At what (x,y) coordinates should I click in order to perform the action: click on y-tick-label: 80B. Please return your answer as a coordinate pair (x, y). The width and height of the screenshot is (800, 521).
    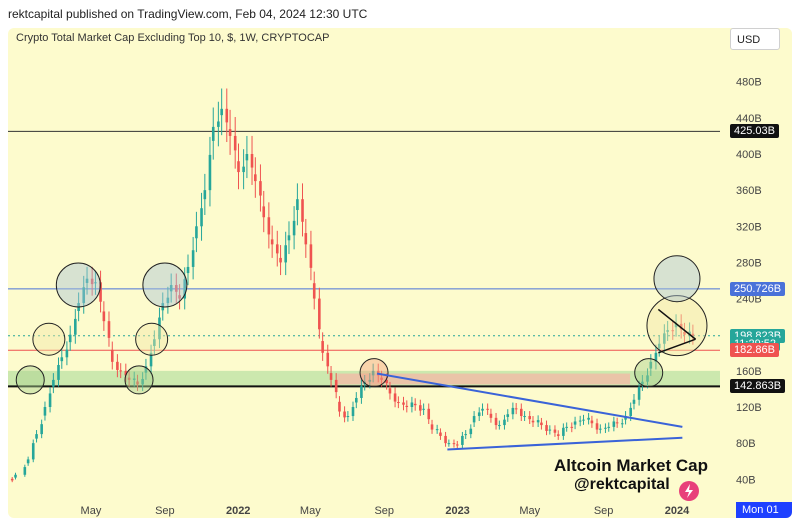
    Looking at the image, I should click on (746, 444).